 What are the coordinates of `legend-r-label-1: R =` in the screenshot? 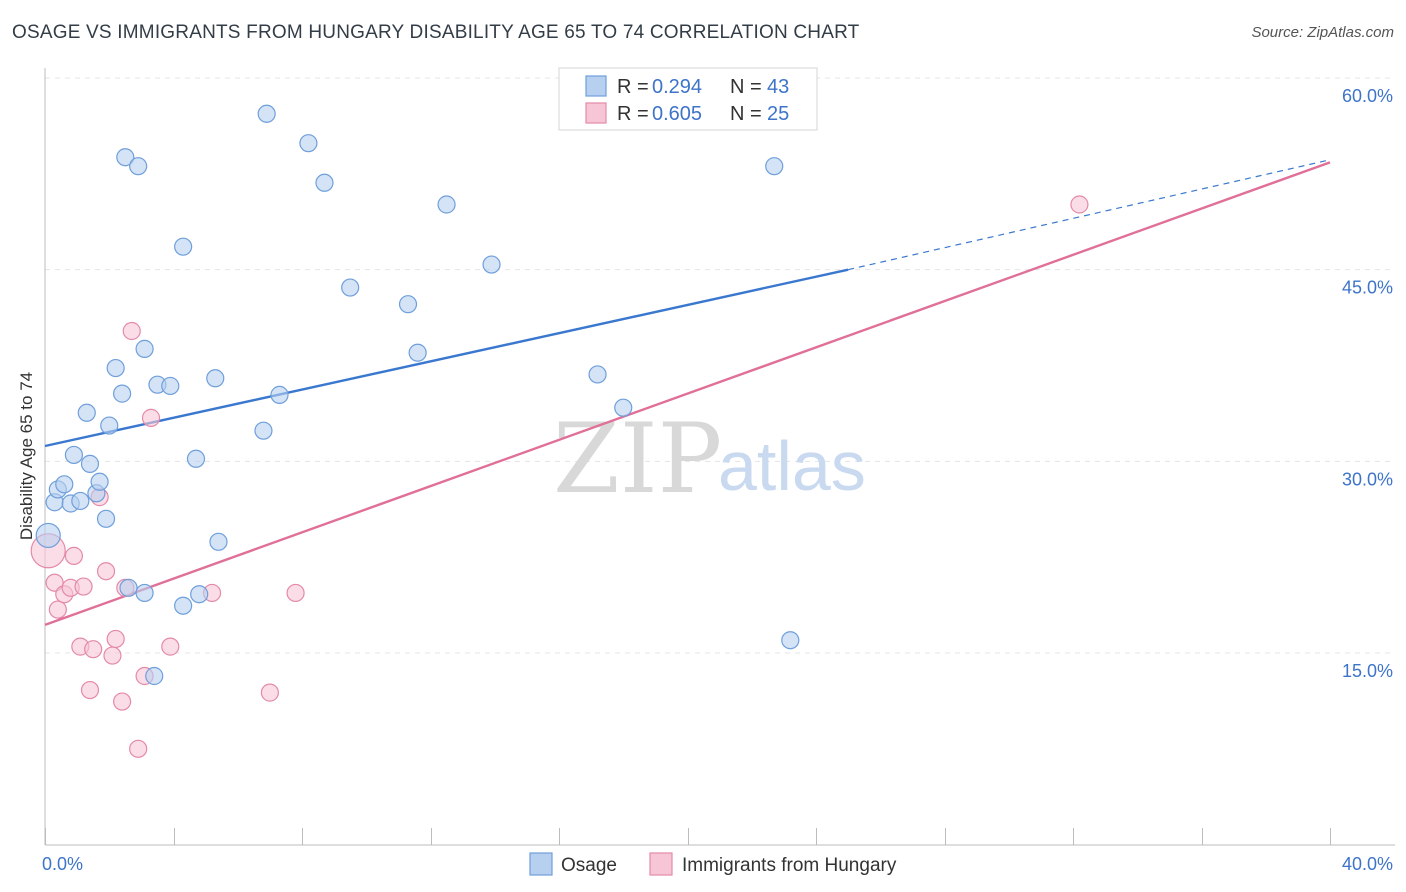 It's located at (633, 87).